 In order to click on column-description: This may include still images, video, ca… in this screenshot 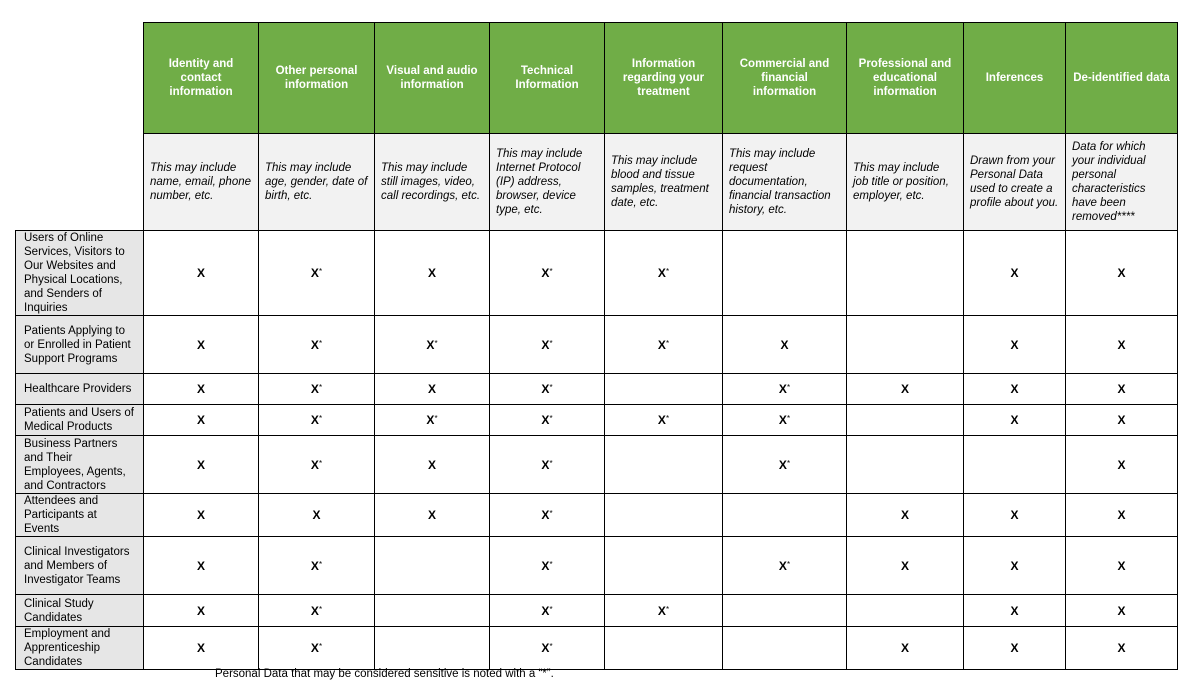, I will do `click(432, 182)`.